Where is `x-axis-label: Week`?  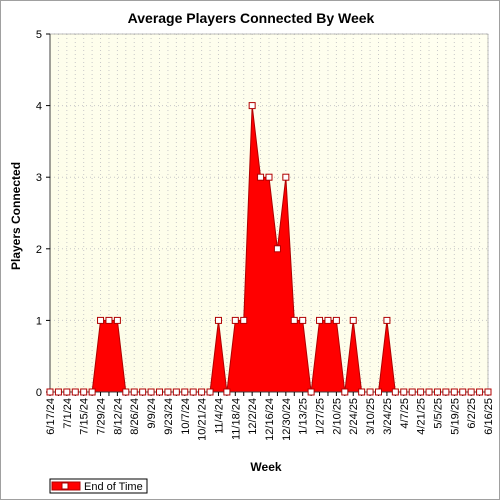 x-axis-label: Week is located at coordinates (265, 467).